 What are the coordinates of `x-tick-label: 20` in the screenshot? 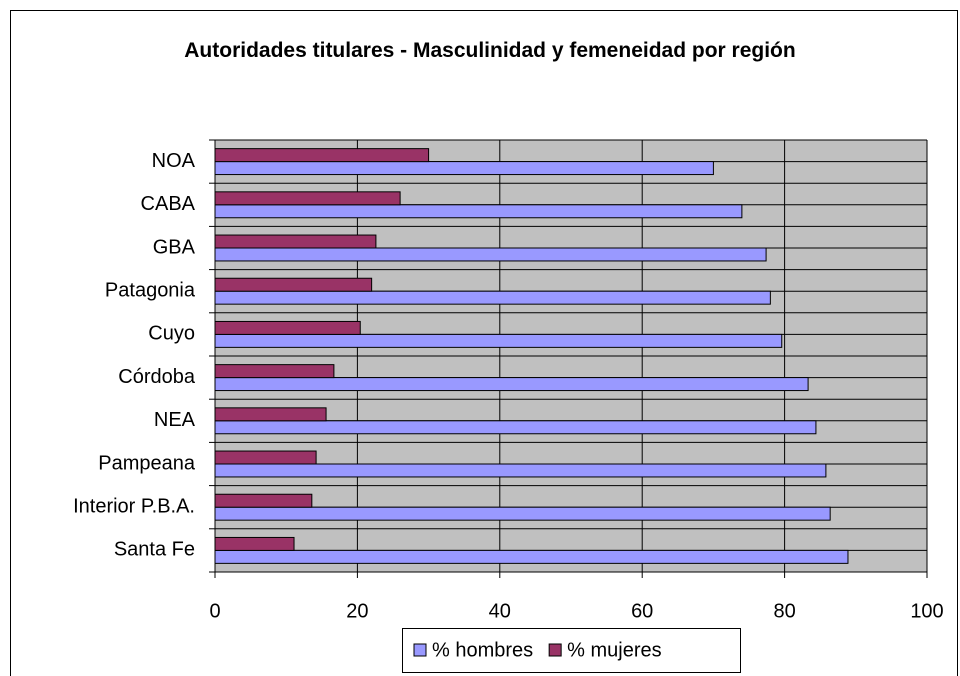 It's located at (357, 611).